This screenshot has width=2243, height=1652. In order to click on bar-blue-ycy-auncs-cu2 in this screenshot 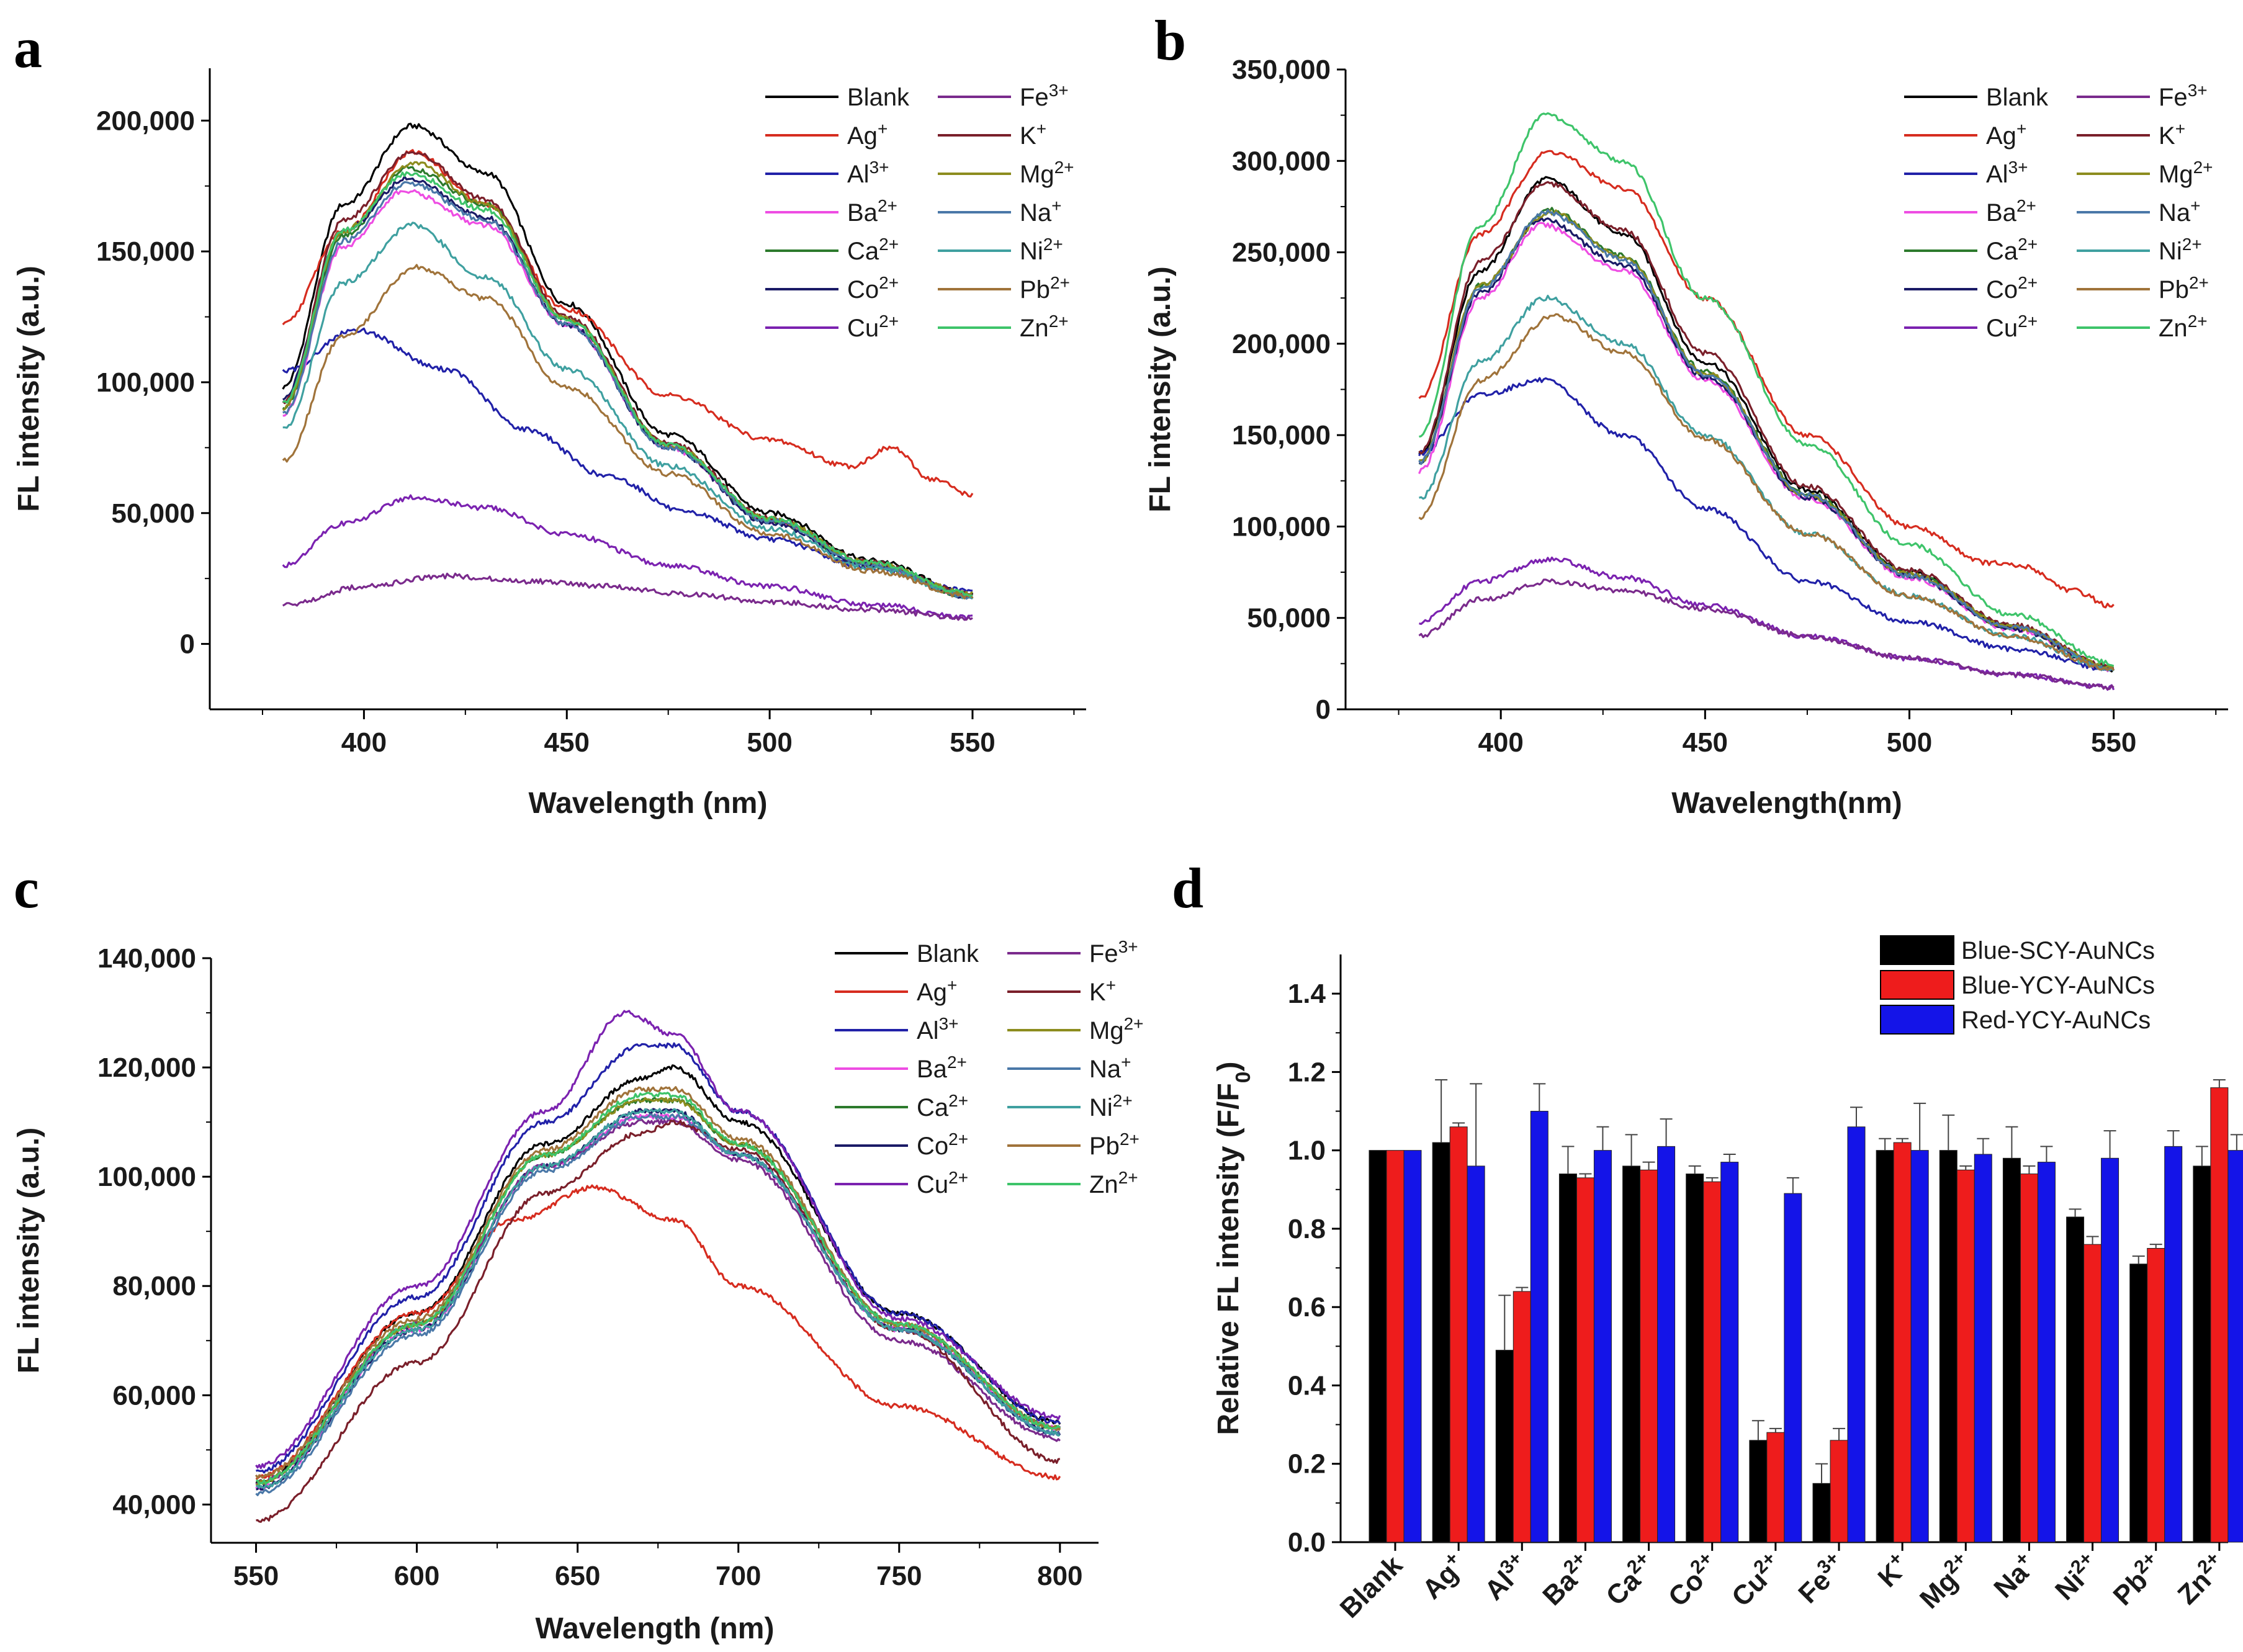, I will do `click(1775, 1487)`.